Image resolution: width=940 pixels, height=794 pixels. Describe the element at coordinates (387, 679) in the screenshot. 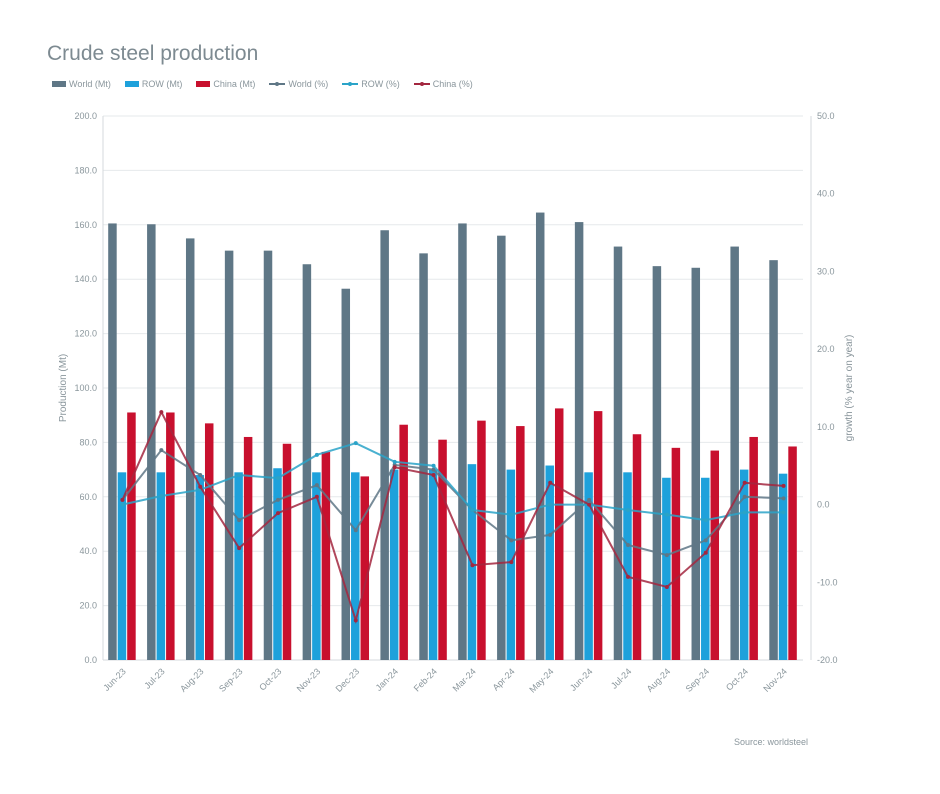

I see `x-tick-label: Jan-24` at that location.